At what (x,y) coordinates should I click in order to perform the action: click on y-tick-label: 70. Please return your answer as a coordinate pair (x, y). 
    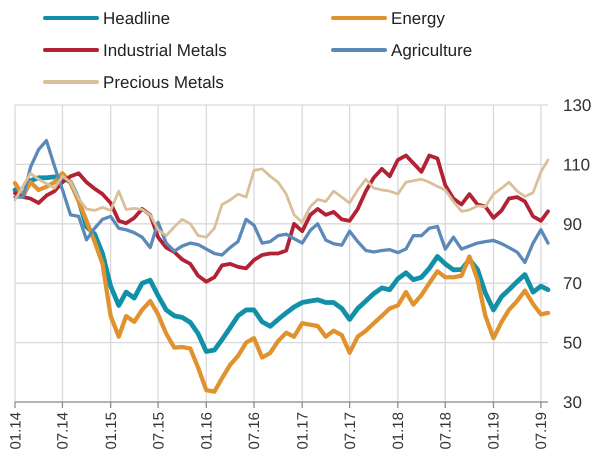
    Looking at the image, I should click on (572, 284).